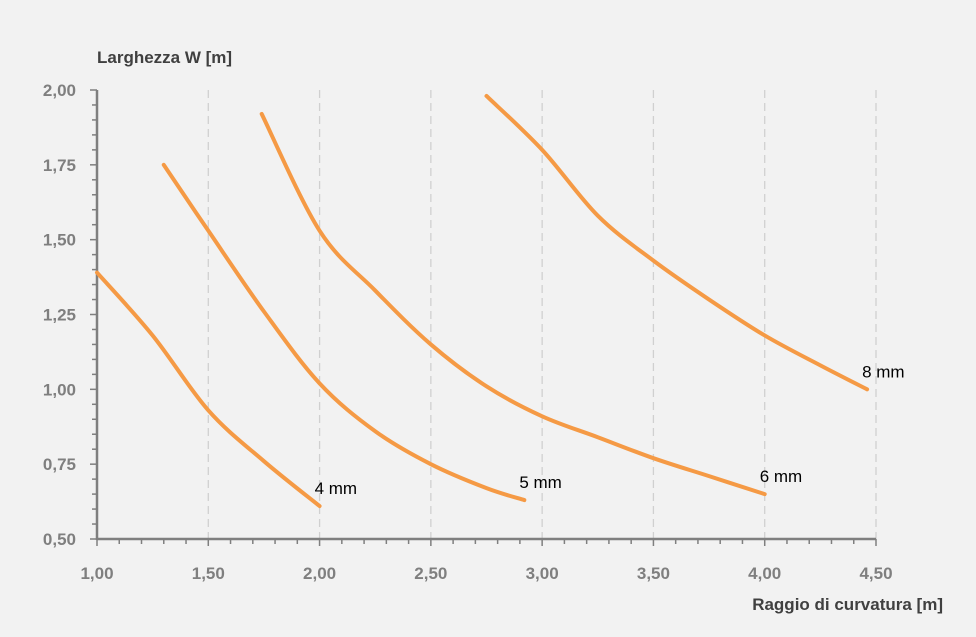  What do you see at coordinates (336, 488) in the screenshot?
I see `series-label: 4 mm` at bounding box center [336, 488].